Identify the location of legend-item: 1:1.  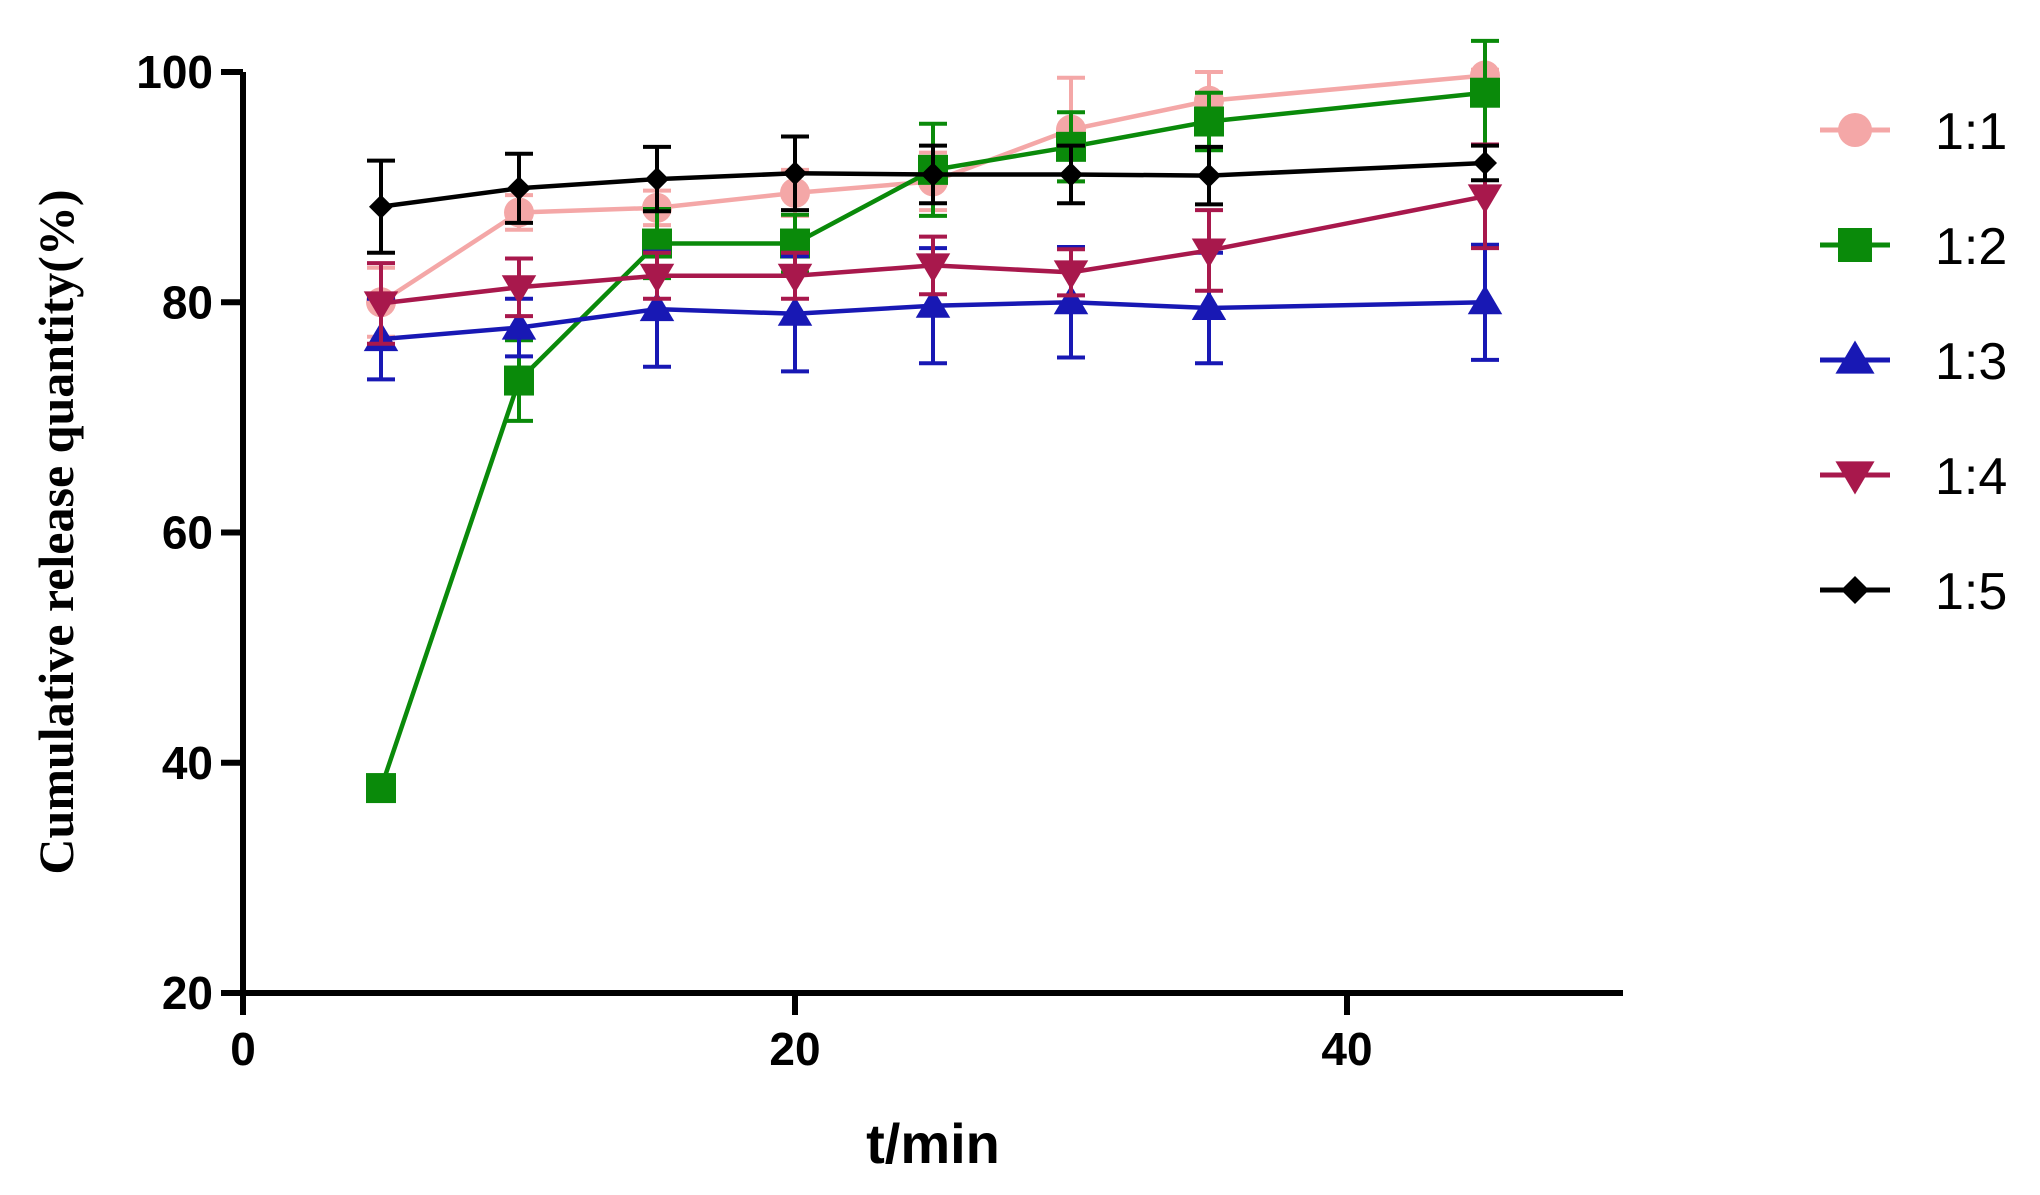
(1913, 132).